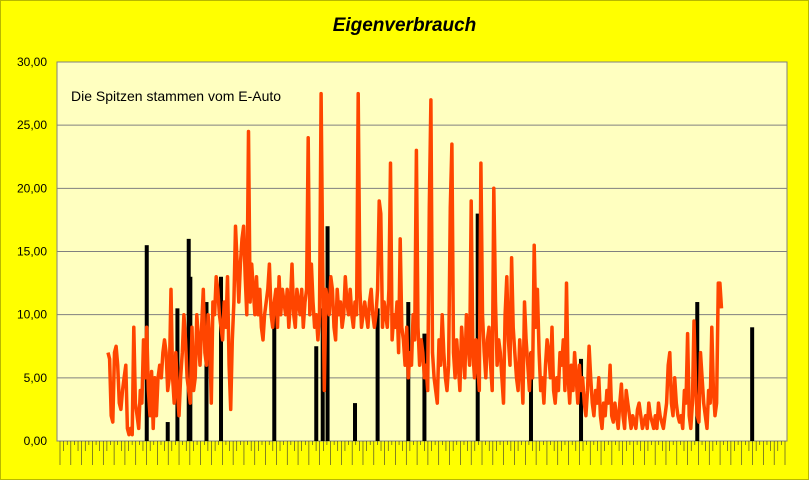  What do you see at coordinates (176, 96) in the screenshot?
I see `chart-annotation: Die Spitzen stammen vom E-Auto` at bounding box center [176, 96].